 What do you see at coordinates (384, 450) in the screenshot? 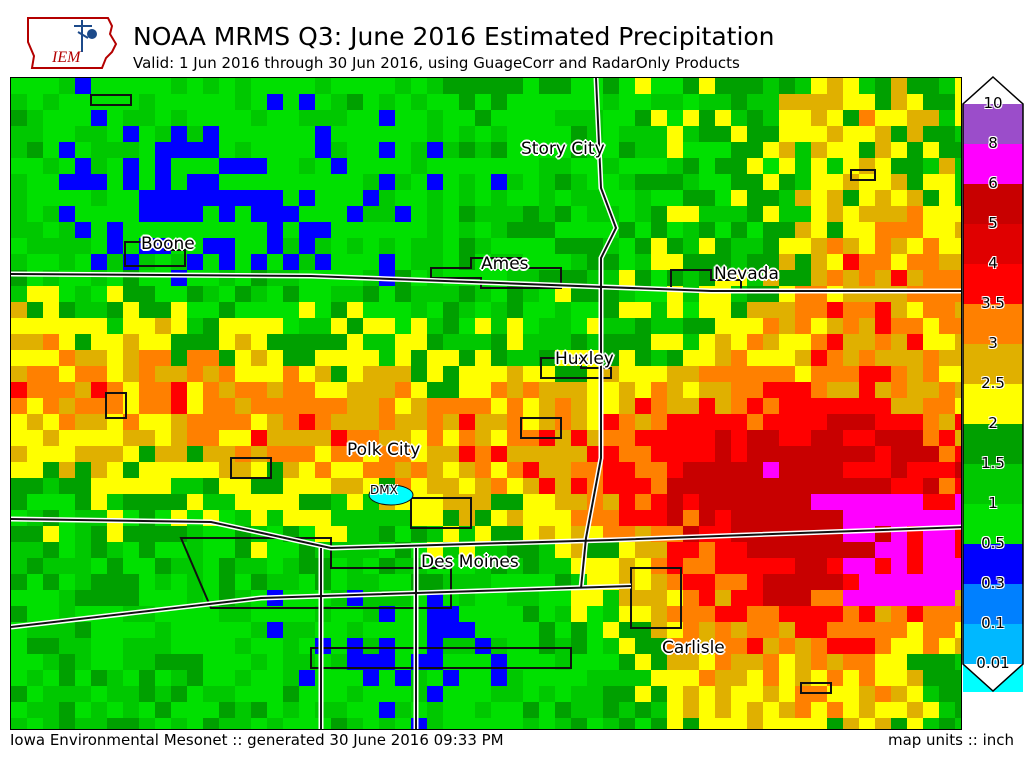
I see `city-label-polk-city: Polk City` at bounding box center [384, 450].